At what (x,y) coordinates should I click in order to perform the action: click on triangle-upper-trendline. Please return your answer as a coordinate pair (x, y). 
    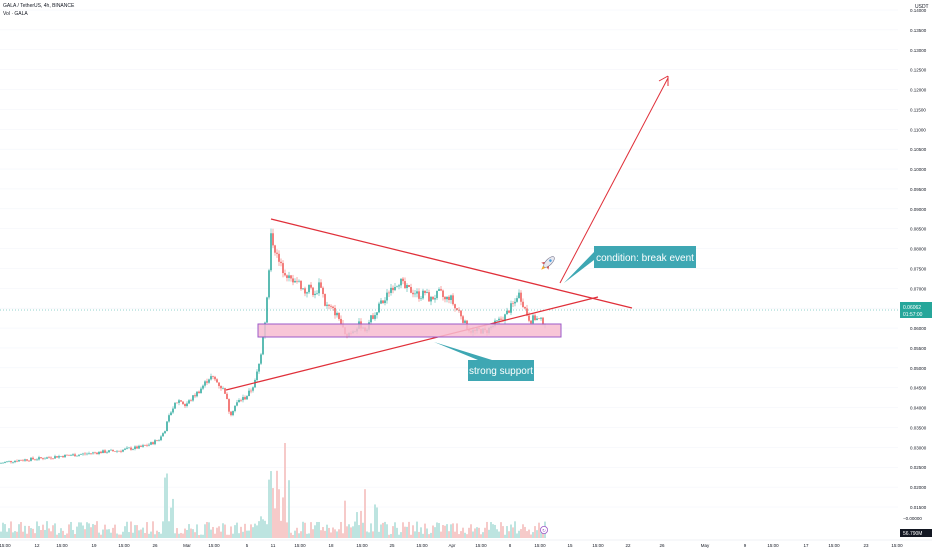
    Looking at the image, I should click on (451, 263).